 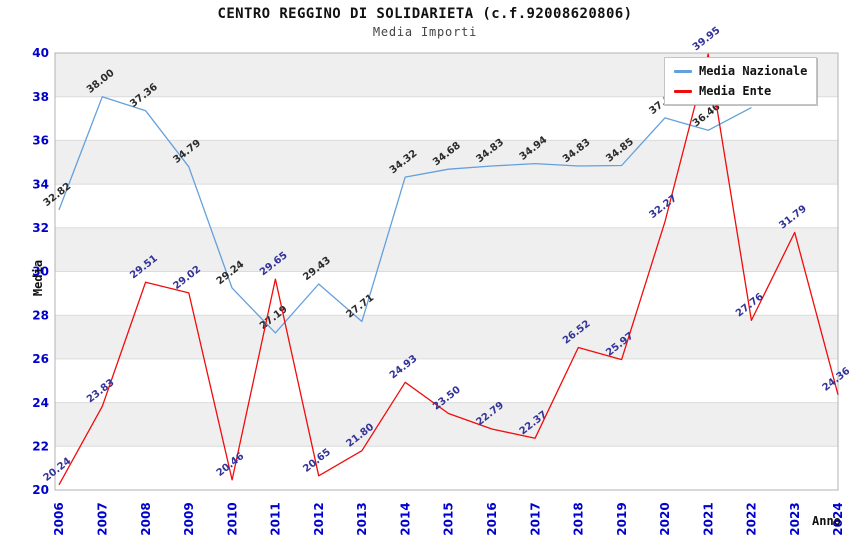 What do you see at coordinates (40, 490) in the screenshot?
I see `y-tick-label: 20` at bounding box center [40, 490].